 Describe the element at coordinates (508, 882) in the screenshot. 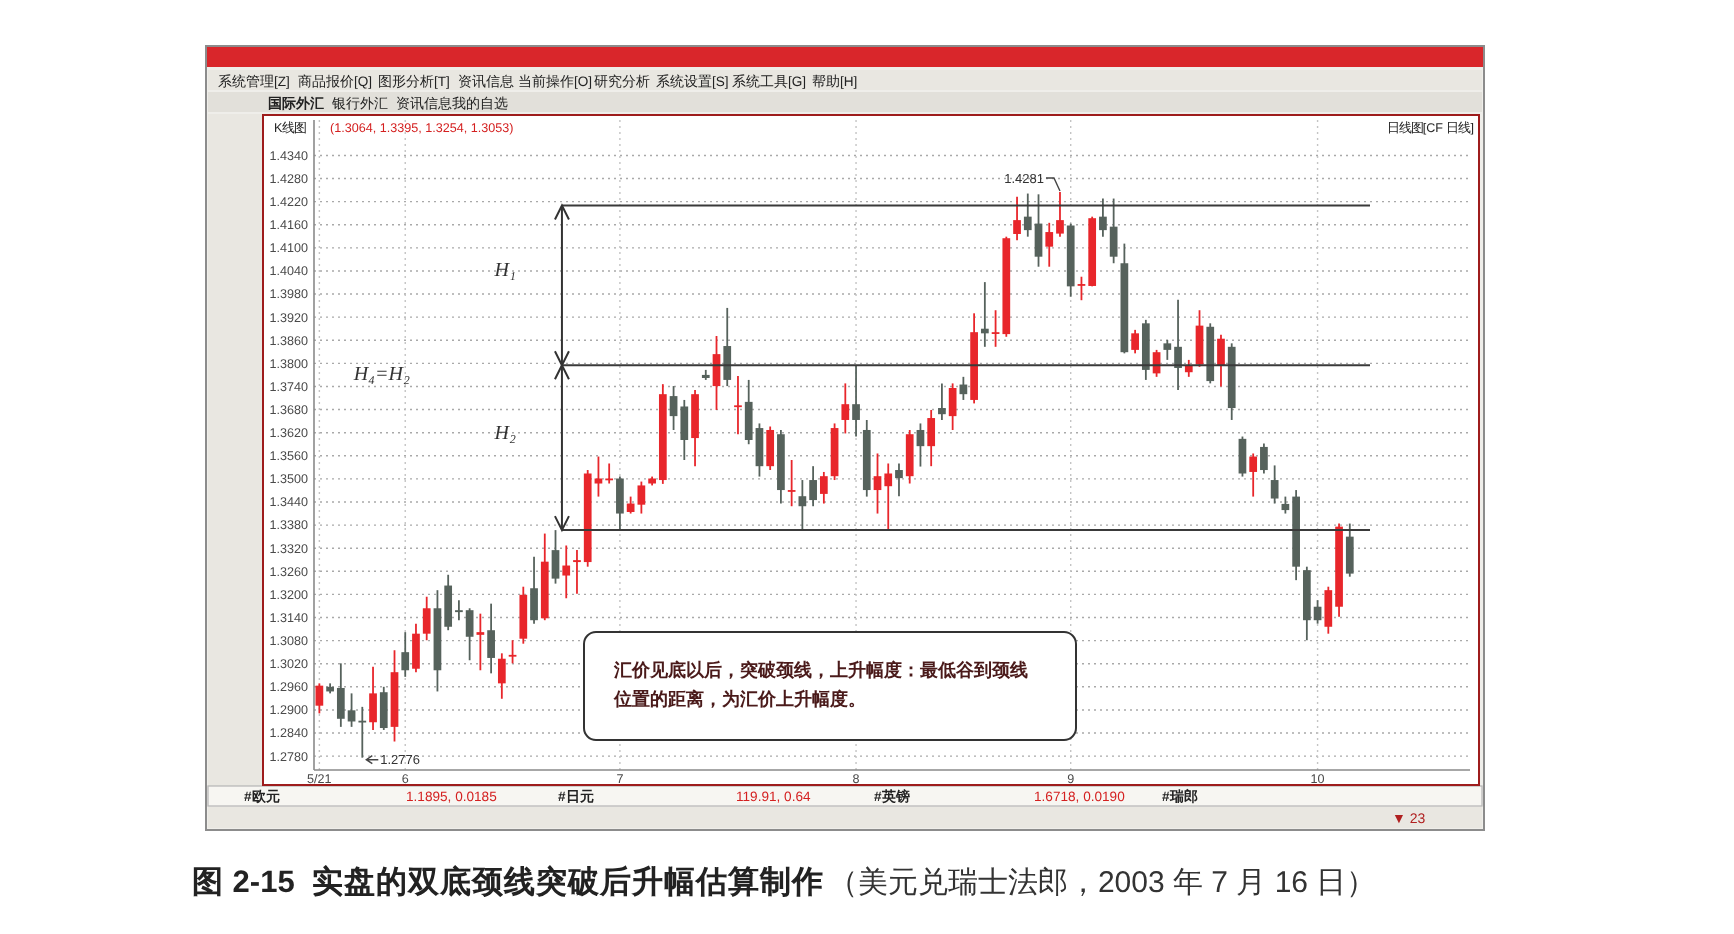

I see `text: 图 2-15 实盘的双底颈线突破后升幅估算制作` at that location.